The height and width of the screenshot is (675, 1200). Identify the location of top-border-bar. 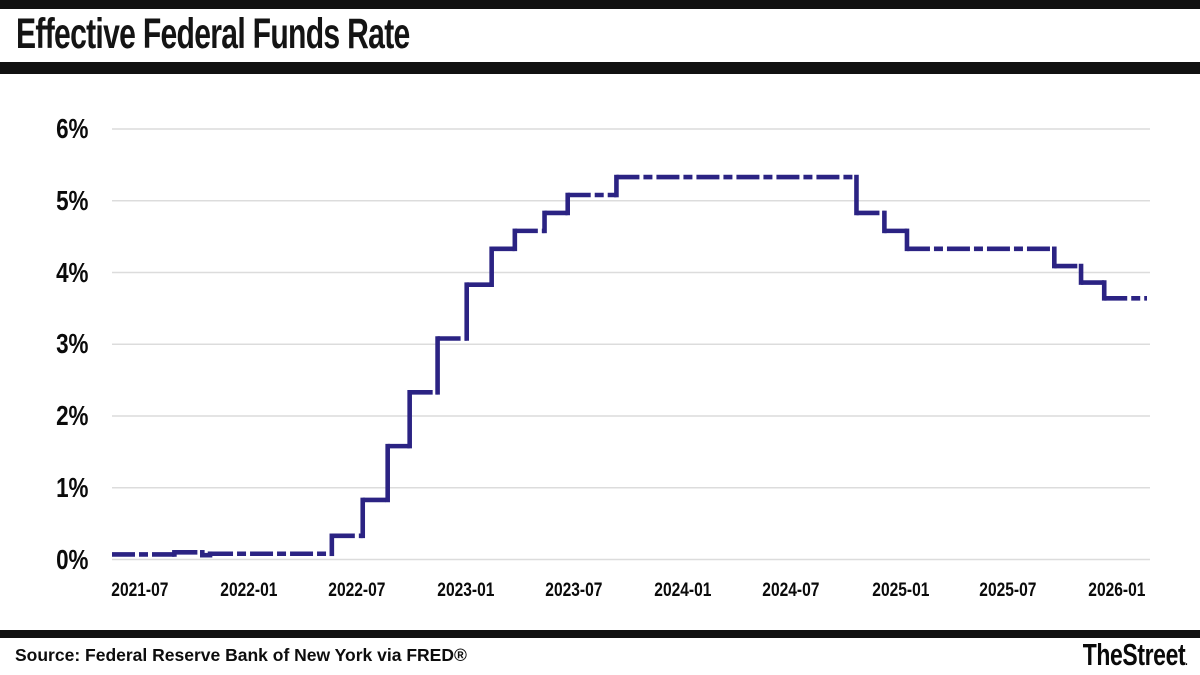
(600, 4).